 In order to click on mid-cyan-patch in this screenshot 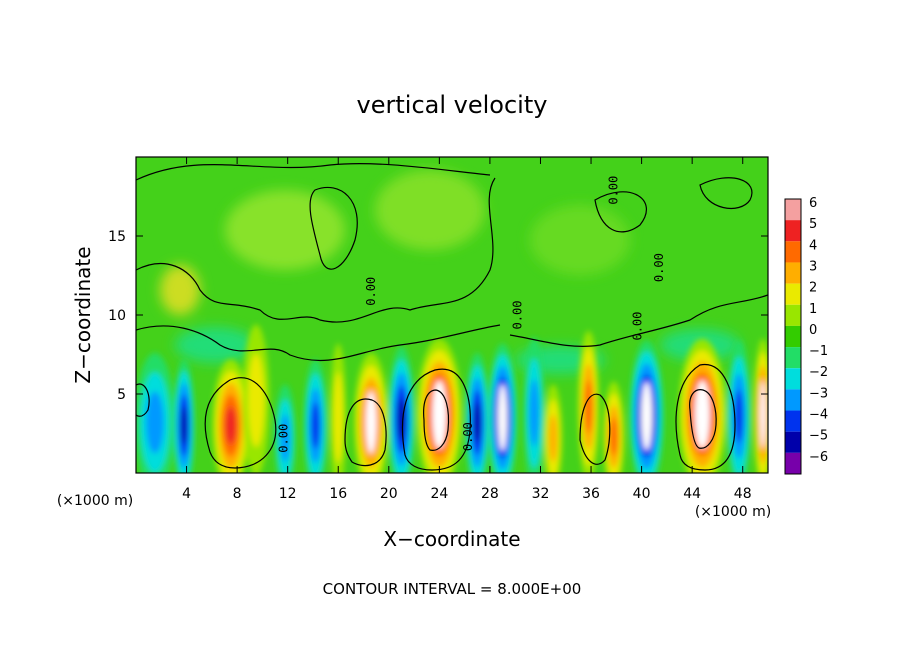, I will do `click(215, 345)`.